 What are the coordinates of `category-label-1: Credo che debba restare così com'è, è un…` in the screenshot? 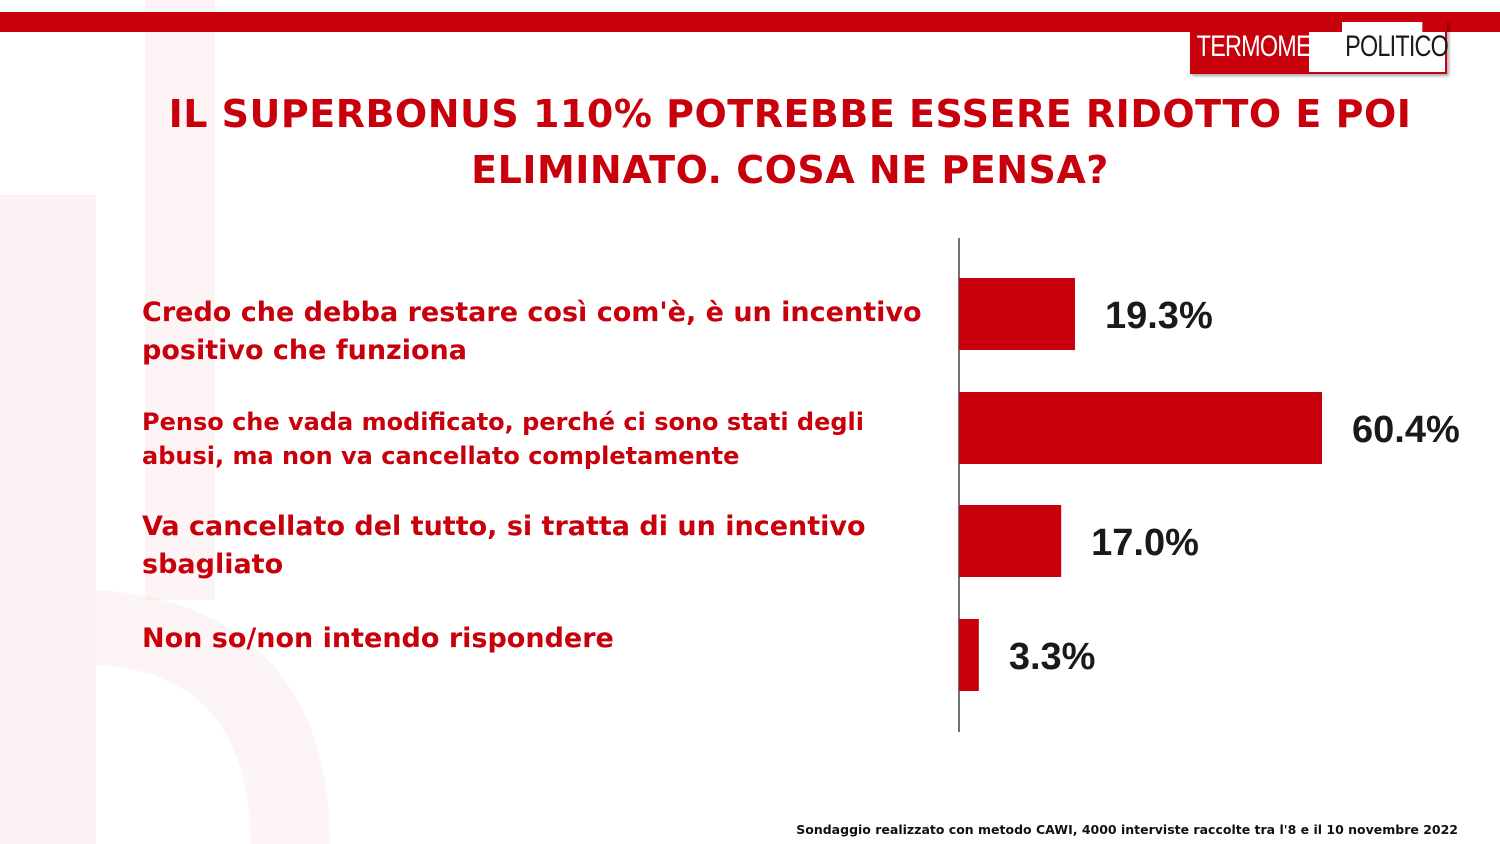 It's located at (532, 331).